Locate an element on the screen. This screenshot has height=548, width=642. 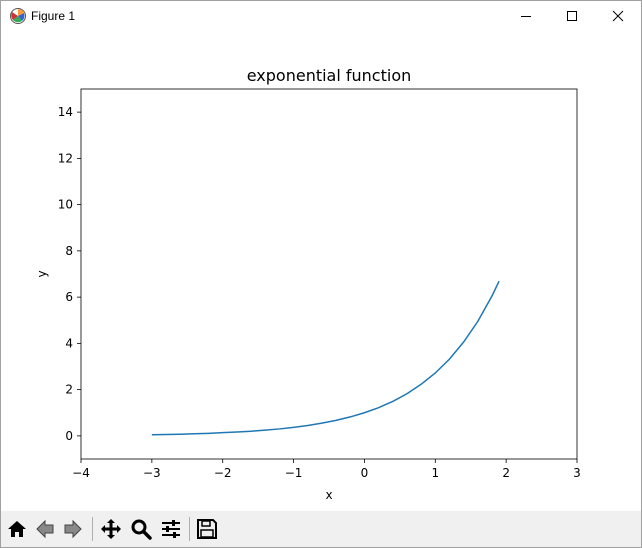
close-button is located at coordinates (618, 16).